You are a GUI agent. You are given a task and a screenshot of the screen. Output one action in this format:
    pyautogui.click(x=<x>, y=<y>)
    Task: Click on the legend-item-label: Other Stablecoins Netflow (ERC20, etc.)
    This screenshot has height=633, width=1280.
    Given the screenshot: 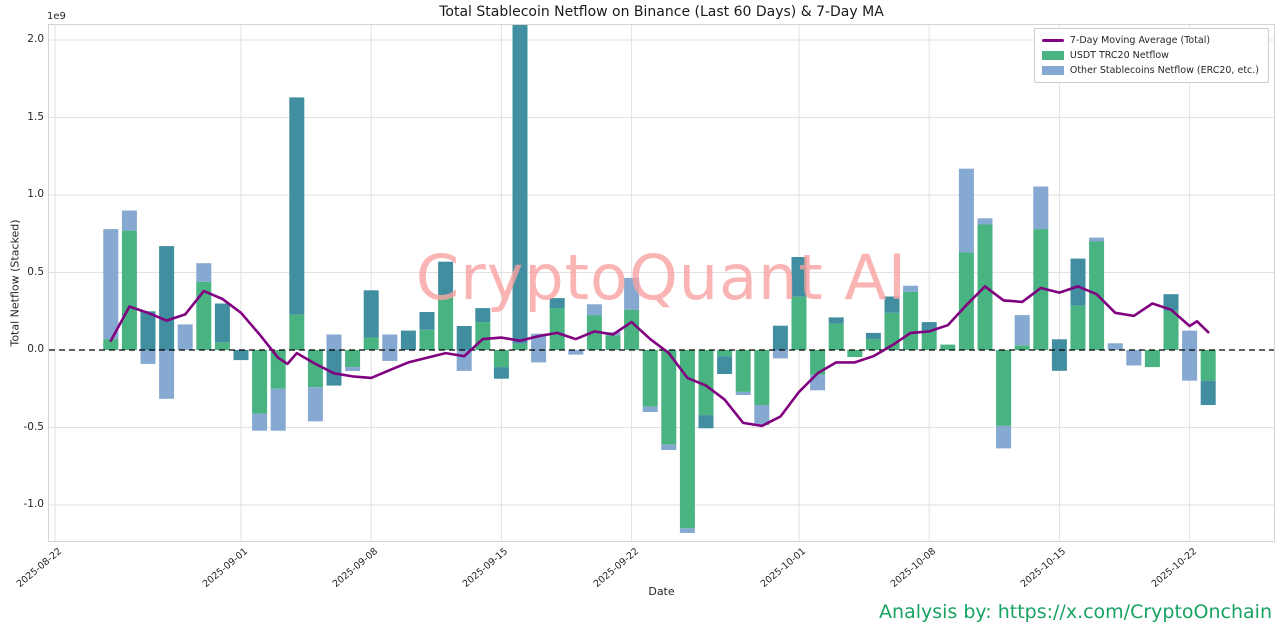 What is the action you would take?
    pyautogui.click(x=1164, y=70)
    